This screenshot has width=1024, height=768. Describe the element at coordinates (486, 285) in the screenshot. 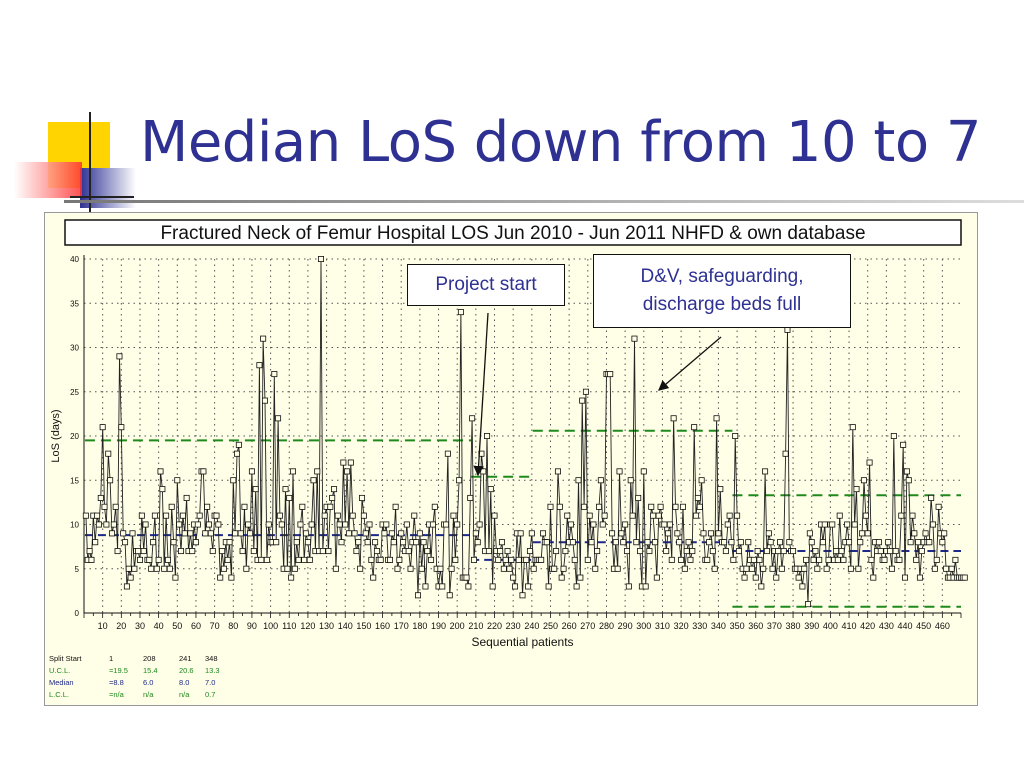

I see `project-start-callout: Project start` at that location.